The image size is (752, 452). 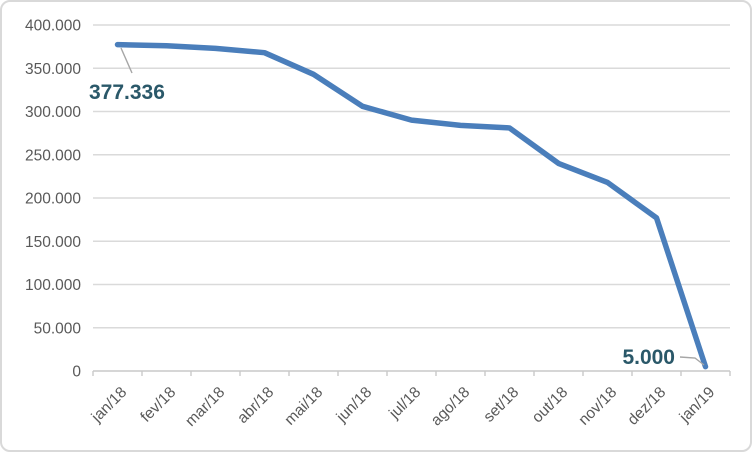 I want to click on y-axis-tick-label: 0, so click(x=76, y=372).